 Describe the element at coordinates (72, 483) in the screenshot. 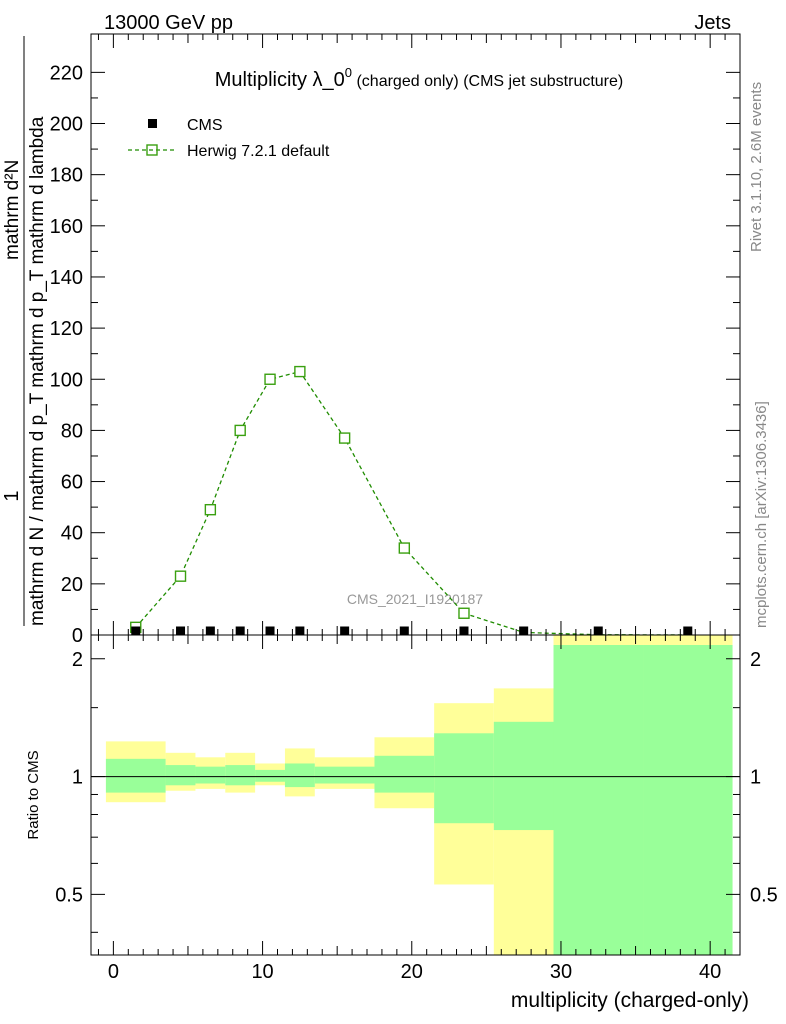

I see `main-ytick-label: 60` at that location.